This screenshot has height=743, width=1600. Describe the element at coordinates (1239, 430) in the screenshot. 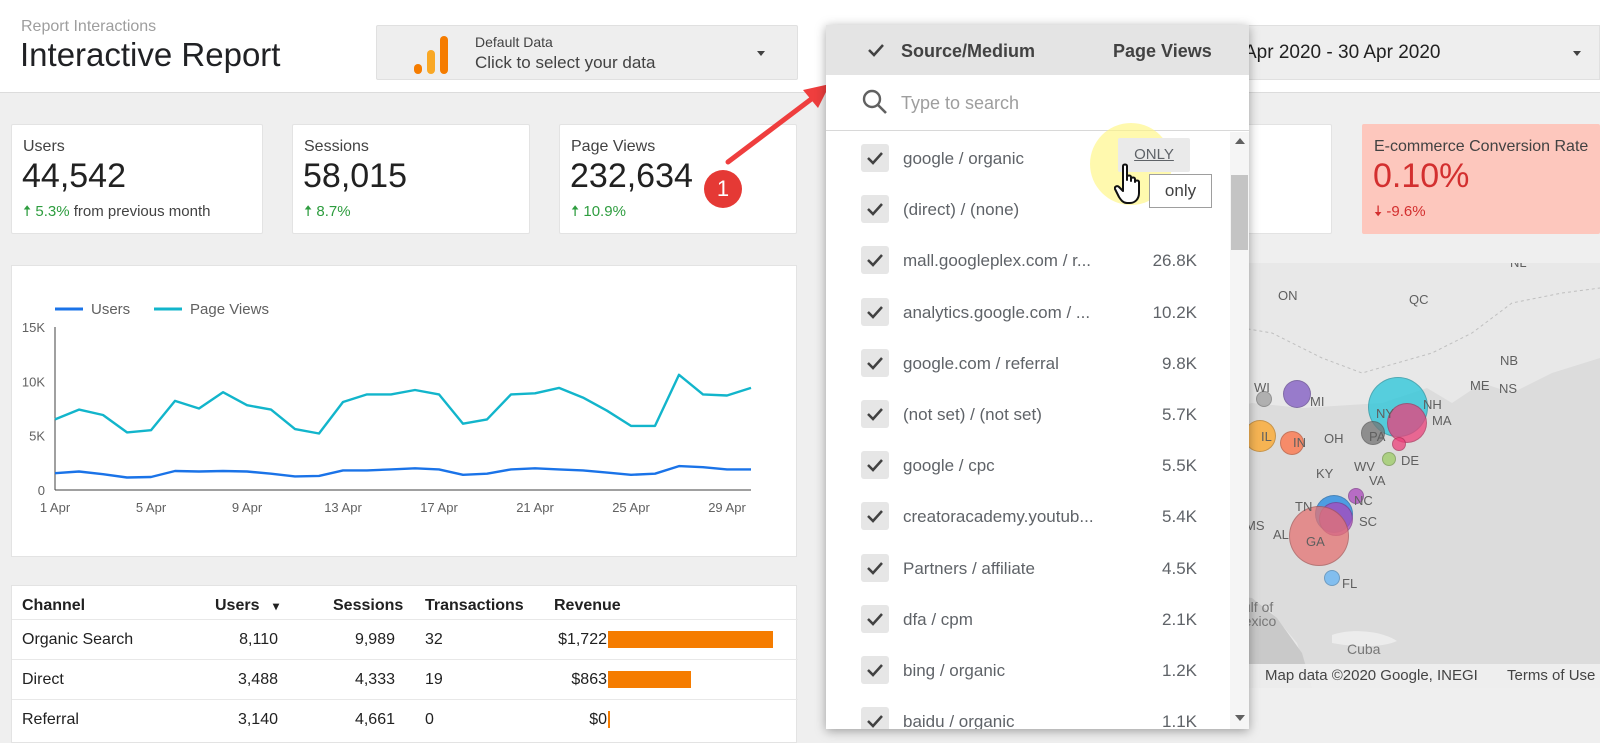

I see `scrollbar-track` at that location.